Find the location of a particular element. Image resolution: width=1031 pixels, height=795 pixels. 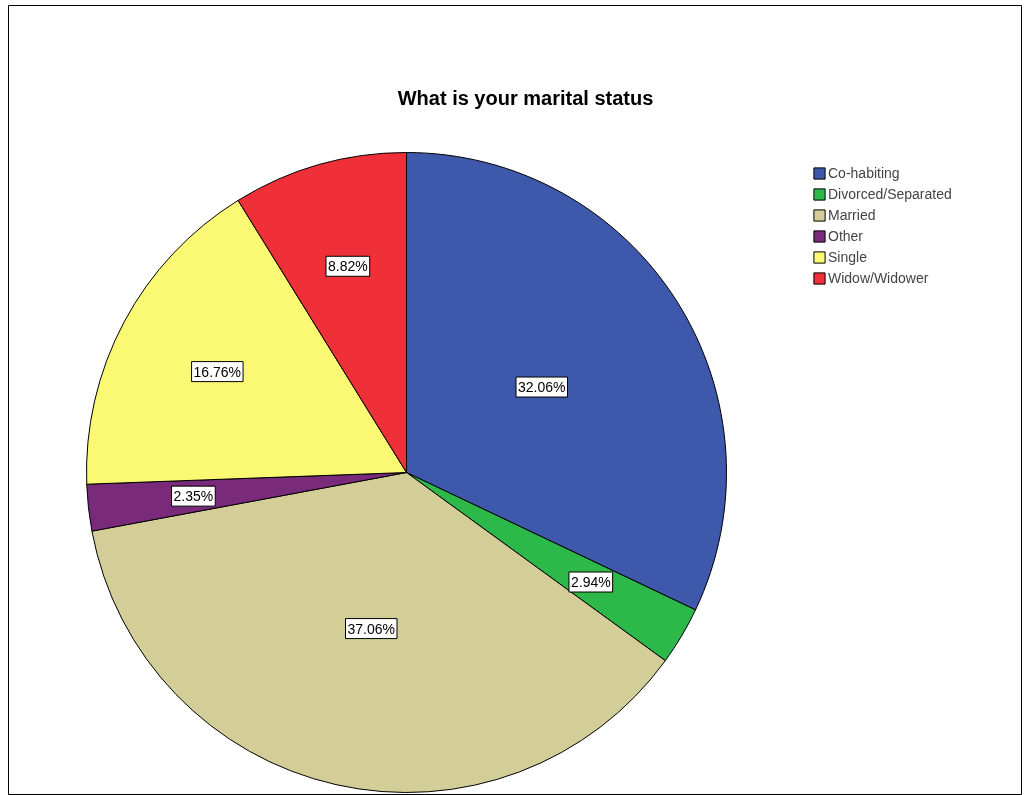

legend-label: Other is located at coordinates (846, 236).